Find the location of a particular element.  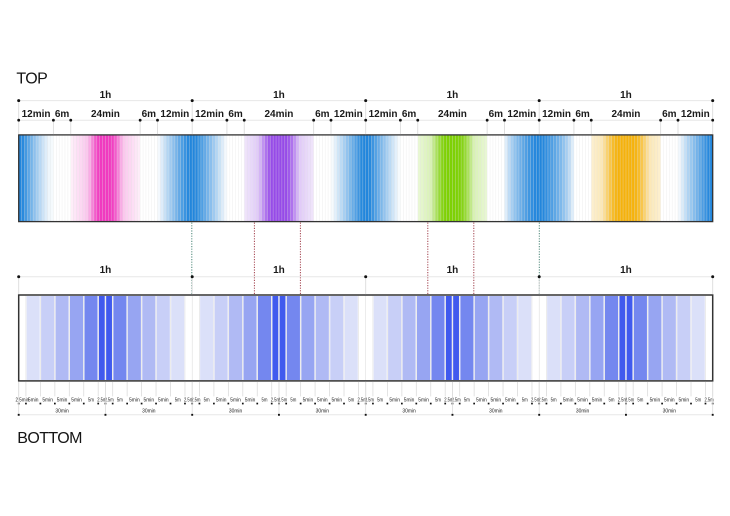

svg-text: TOP is located at coordinates (31, 78).